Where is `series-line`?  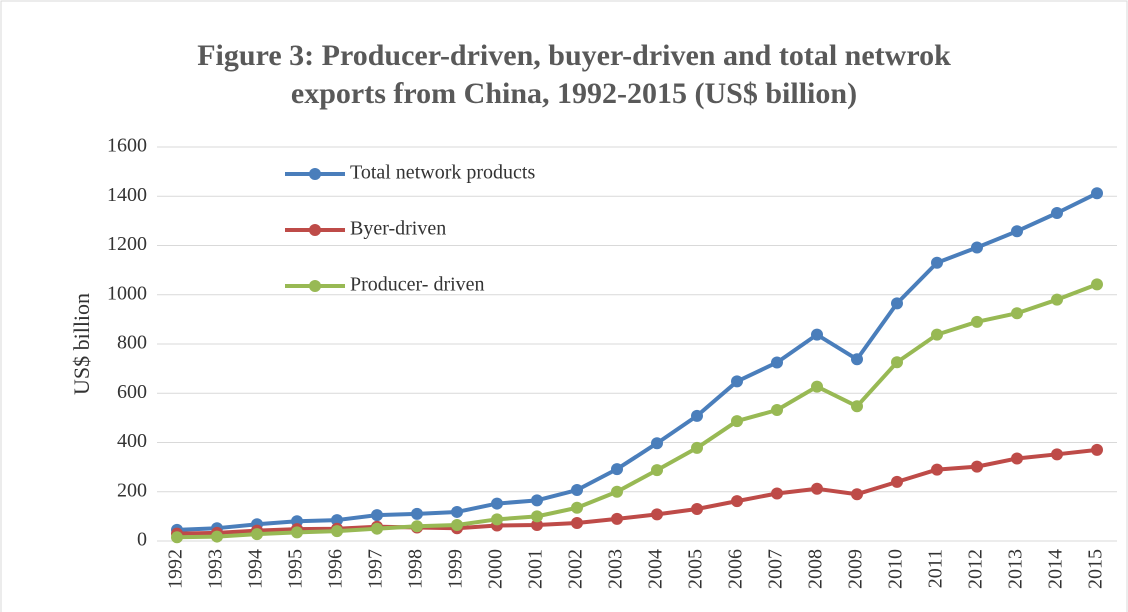
series-line is located at coordinates (637, 491).